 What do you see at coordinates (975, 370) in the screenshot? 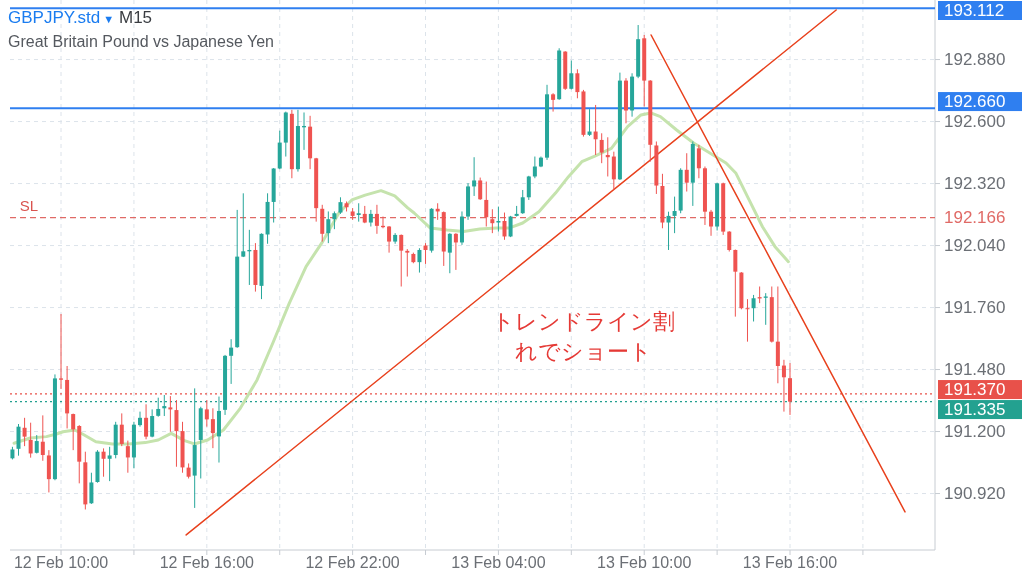
I see `y-tick-label: 191.480` at bounding box center [975, 370].